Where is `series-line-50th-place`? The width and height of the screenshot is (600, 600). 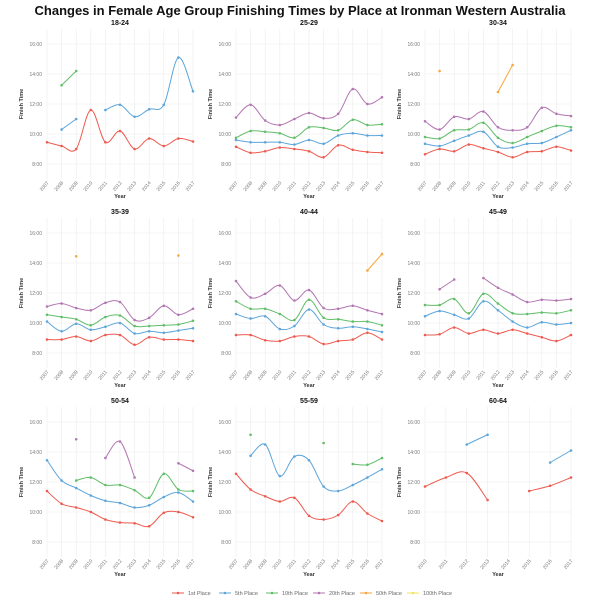
series-line-50th-place is located at coordinates (375, 262).